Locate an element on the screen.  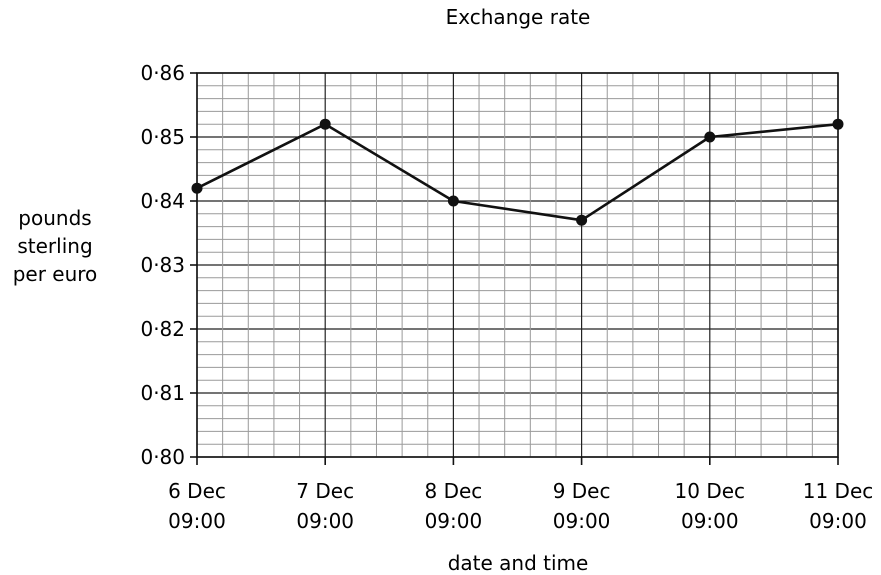
x-tick-label-date: 6 Dec is located at coordinates (197, 491).